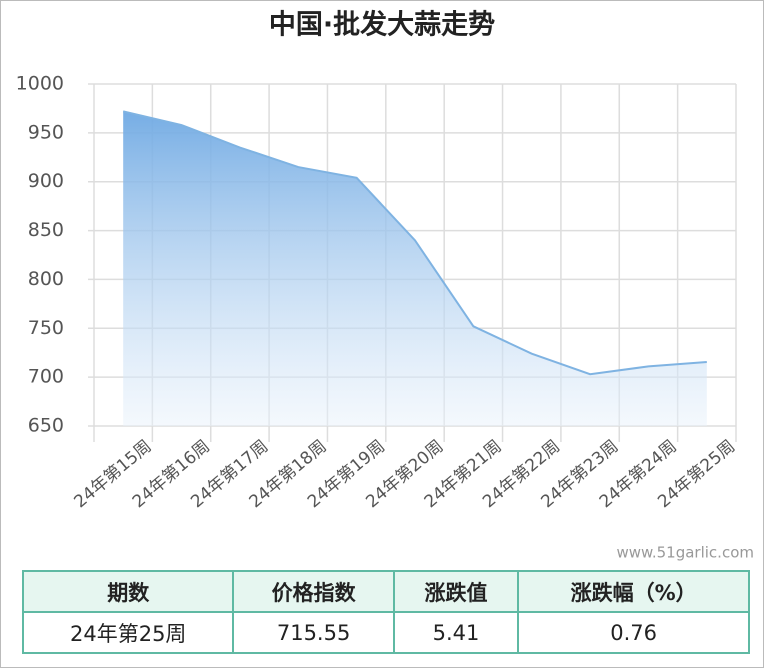  I want to click on chart-title: 中国·批发大蒜走势, so click(382, 25).